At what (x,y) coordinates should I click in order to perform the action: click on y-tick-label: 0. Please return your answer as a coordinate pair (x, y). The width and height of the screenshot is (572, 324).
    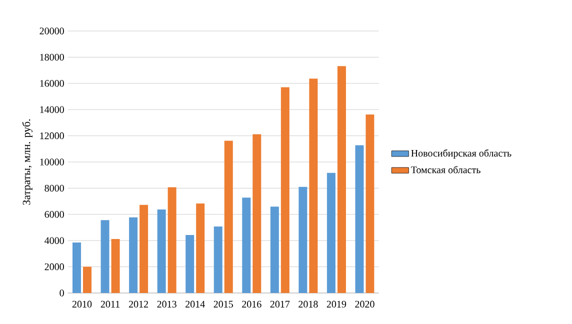
    Looking at the image, I should click on (62, 293).